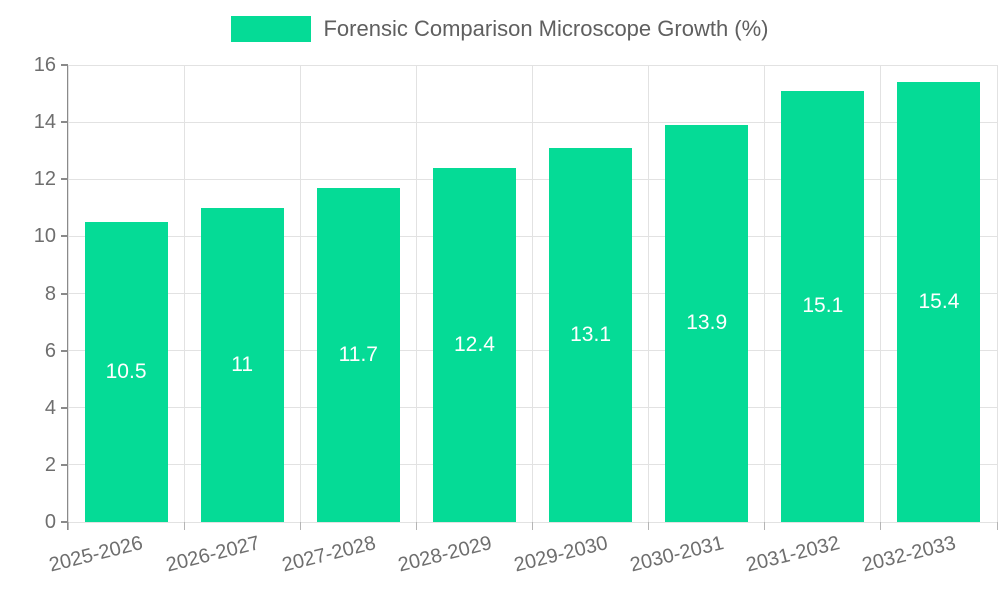  Describe the element at coordinates (328, 554) in the screenshot. I see `x-axis-category-label: 2027-2028` at that location.